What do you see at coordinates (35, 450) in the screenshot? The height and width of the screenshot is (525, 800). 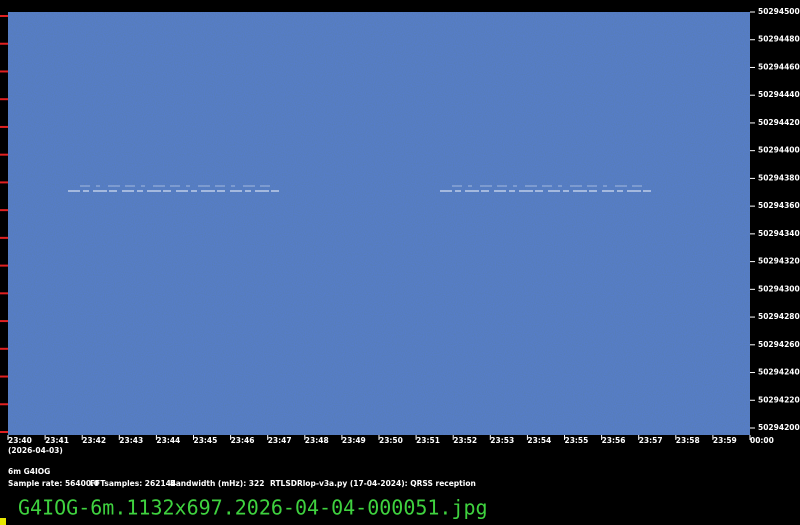 I see `date-label: (2026-04-03)` at bounding box center [35, 450].